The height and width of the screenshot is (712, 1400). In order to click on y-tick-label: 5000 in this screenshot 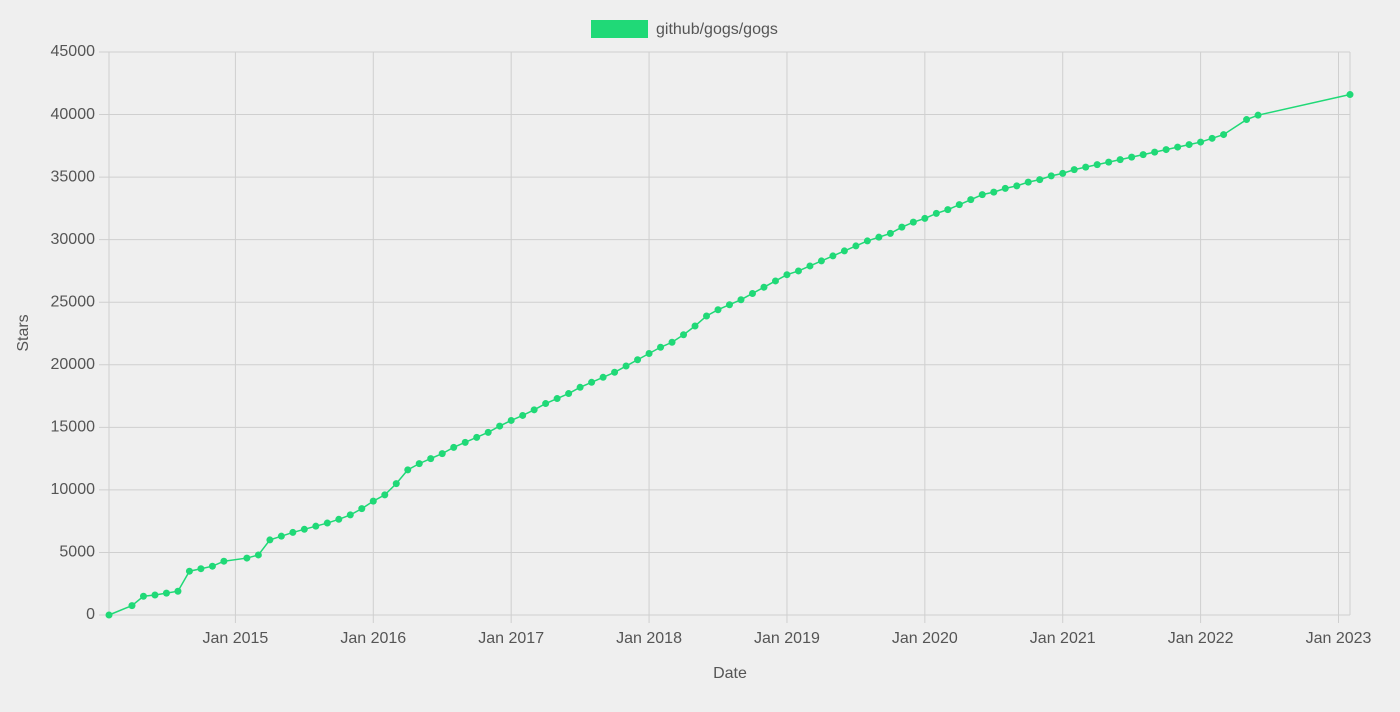, I will do `click(77, 552)`.